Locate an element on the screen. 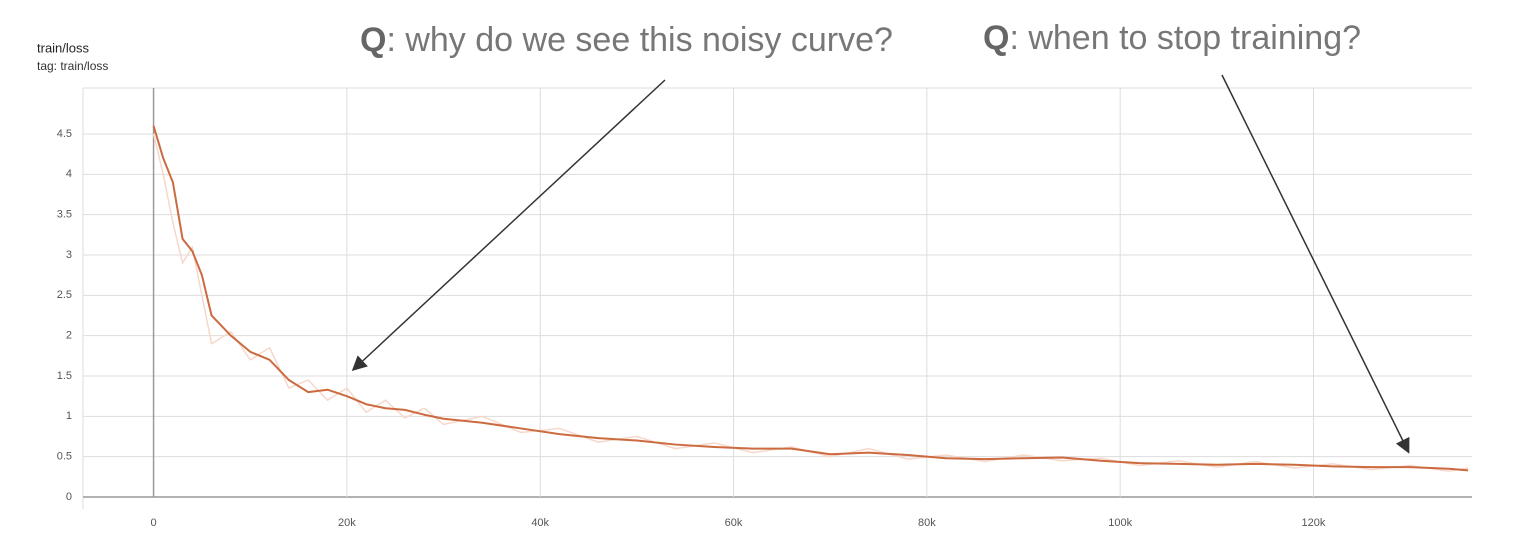  x-tick-label: 100k is located at coordinates (1120, 523).